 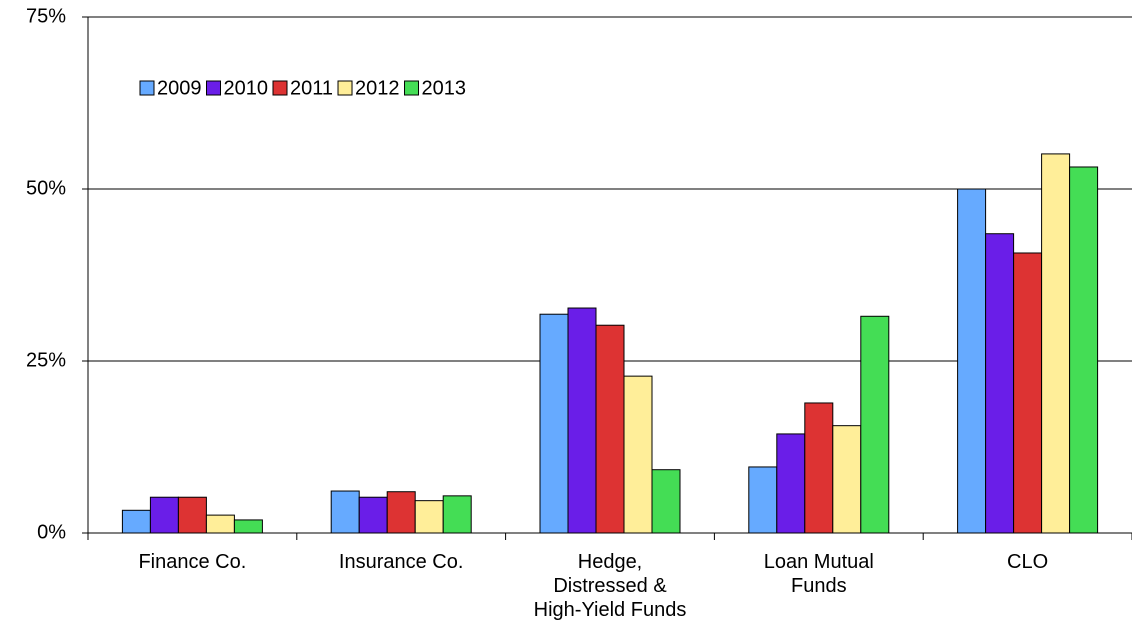 I want to click on y-tick-label: 50%, so click(x=46, y=188).